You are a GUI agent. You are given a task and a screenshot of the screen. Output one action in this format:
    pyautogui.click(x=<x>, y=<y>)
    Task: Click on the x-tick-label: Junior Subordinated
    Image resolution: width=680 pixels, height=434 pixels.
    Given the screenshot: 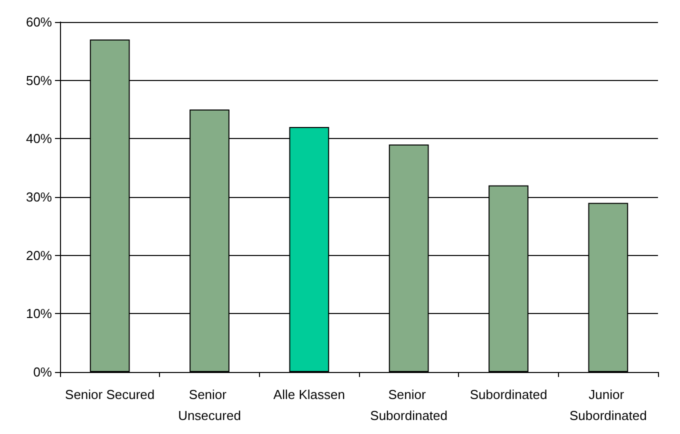 What is the action you would take?
    pyautogui.click(x=608, y=405)
    